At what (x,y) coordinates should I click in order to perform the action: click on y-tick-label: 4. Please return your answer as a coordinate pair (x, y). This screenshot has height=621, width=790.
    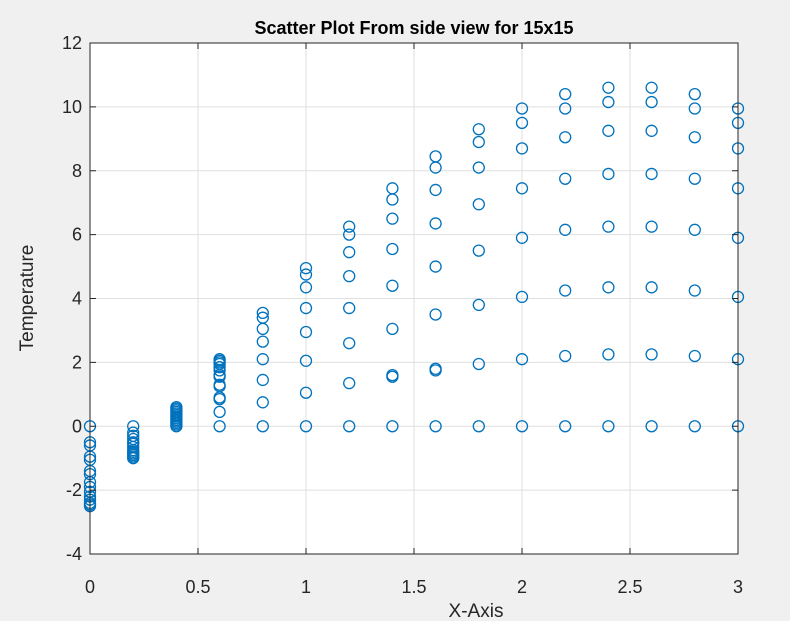
    Looking at the image, I should click on (77, 299).